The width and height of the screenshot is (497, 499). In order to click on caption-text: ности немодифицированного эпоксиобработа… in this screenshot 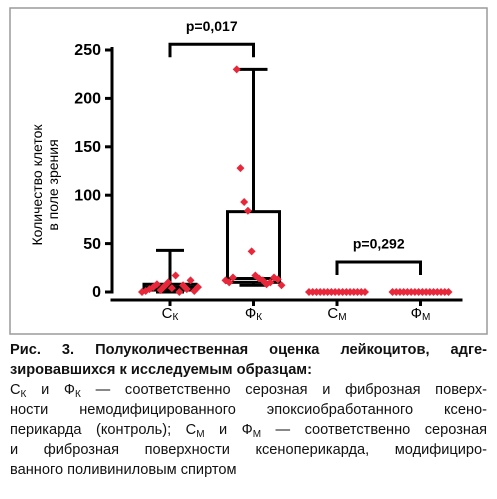, I will do `click(248, 410)`.